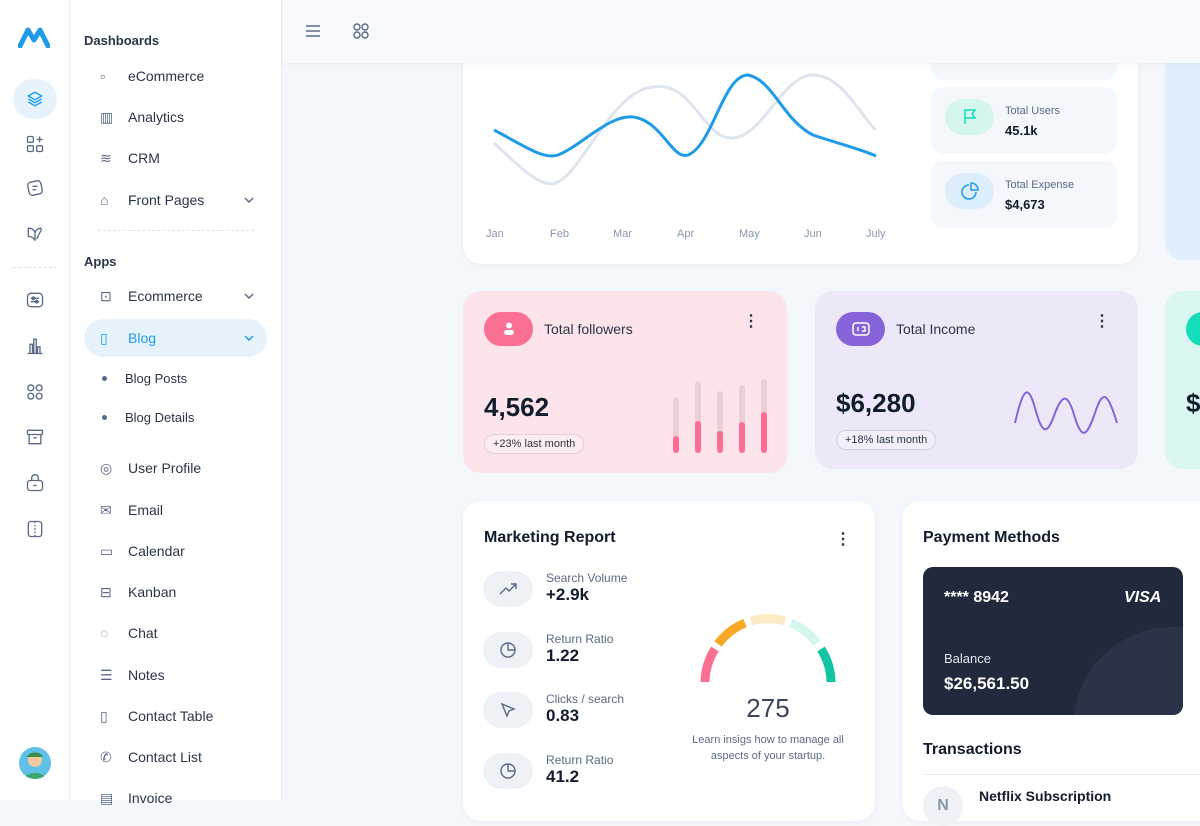  I want to click on card-value: $6,280, so click(876, 403).